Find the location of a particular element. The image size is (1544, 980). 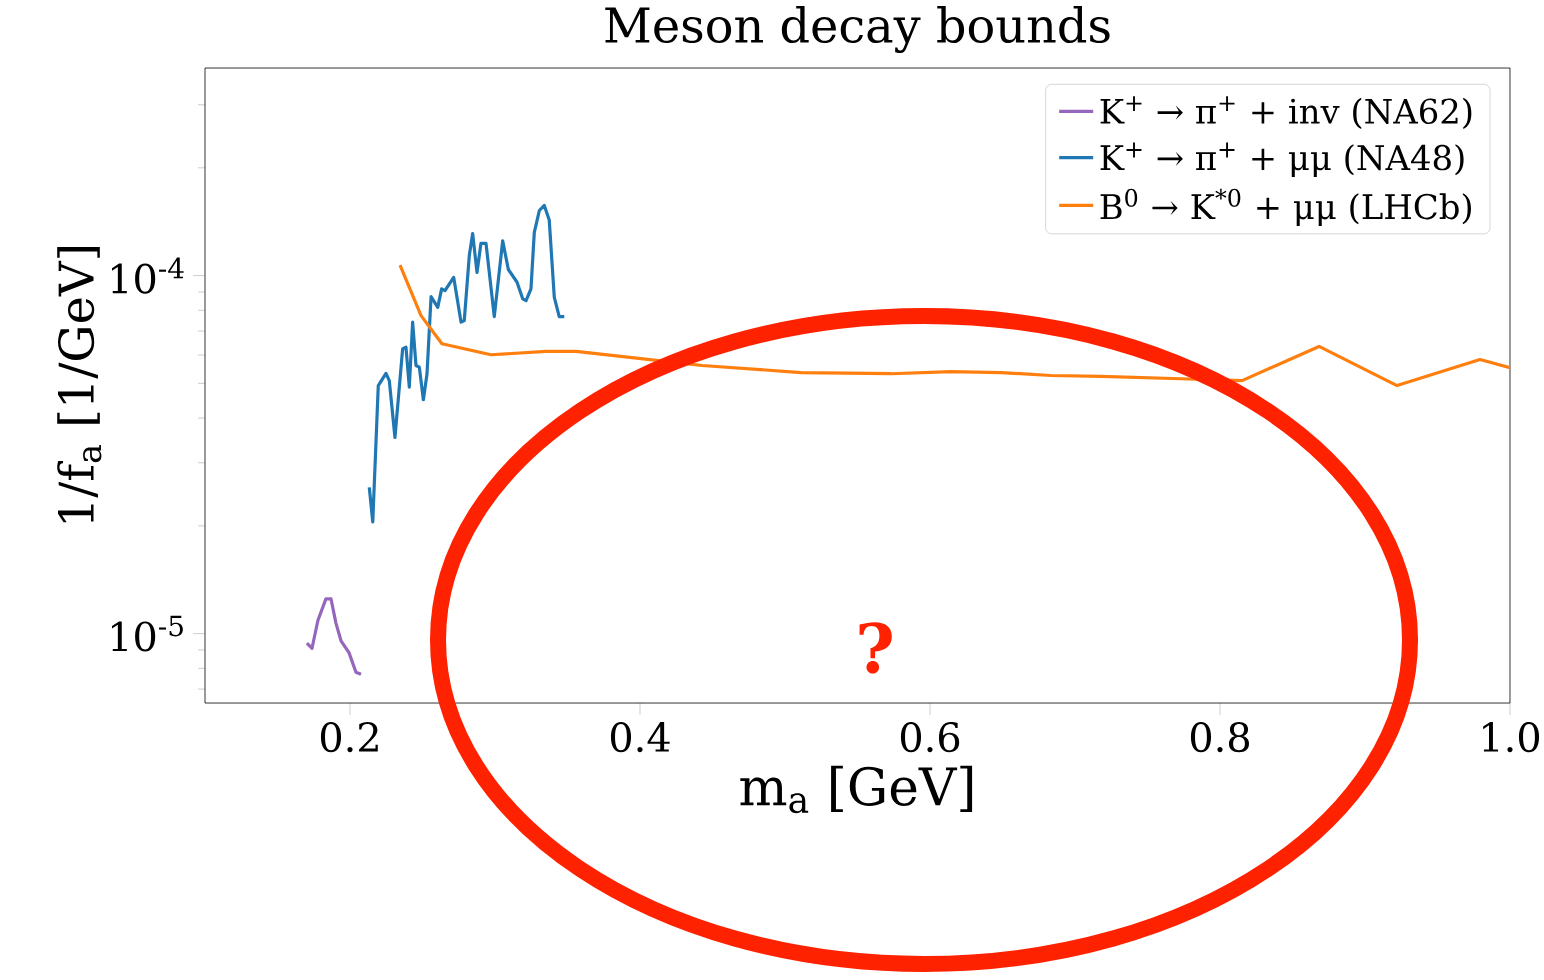

x-tick-label: 0.2 is located at coordinates (349, 737).